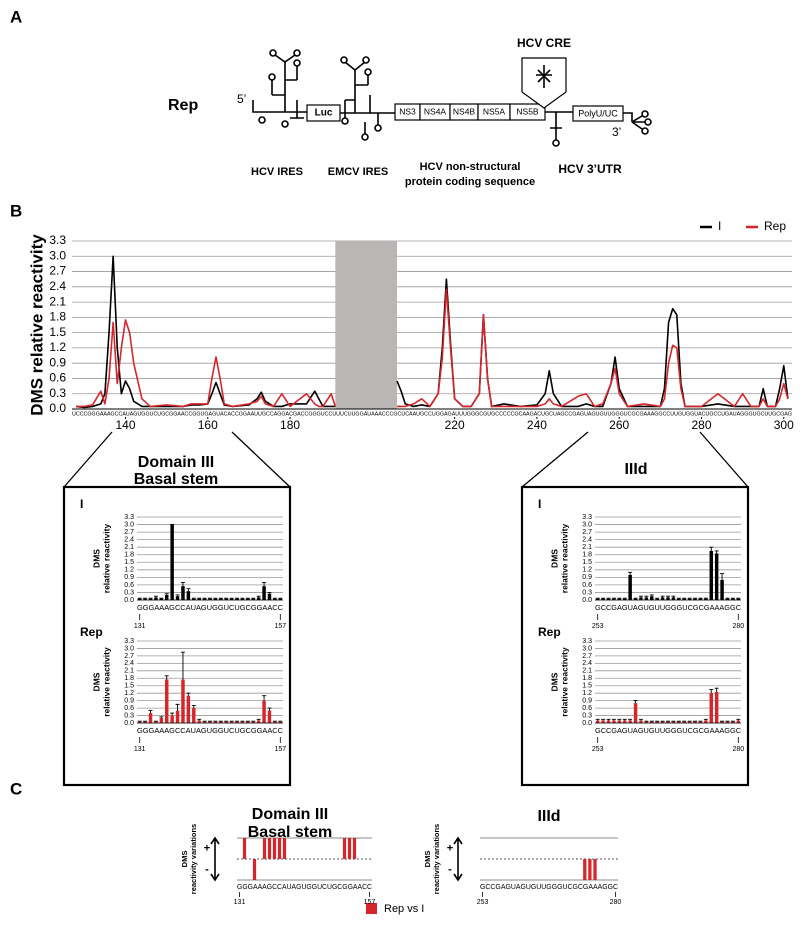  What do you see at coordinates (404, 909) in the screenshot?
I see `legend-label: Rep vs I` at bounding box center [404, 909].